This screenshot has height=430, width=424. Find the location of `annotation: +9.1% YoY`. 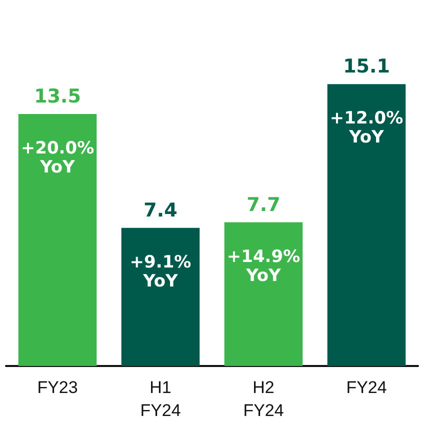

annotation: +9.1% YoY is located at coordinates (161, 272).